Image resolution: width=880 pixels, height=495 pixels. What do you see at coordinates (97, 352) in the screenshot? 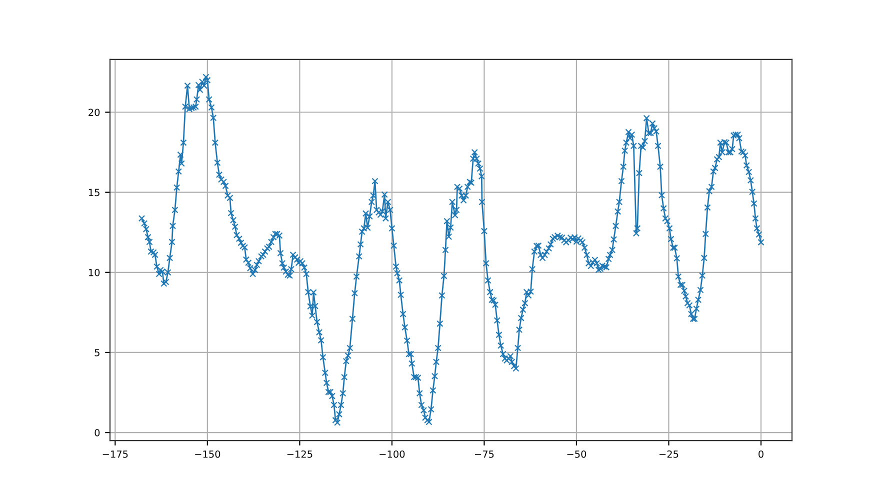
I see `y-tick-label: 5` at bounding box center [97, 352].